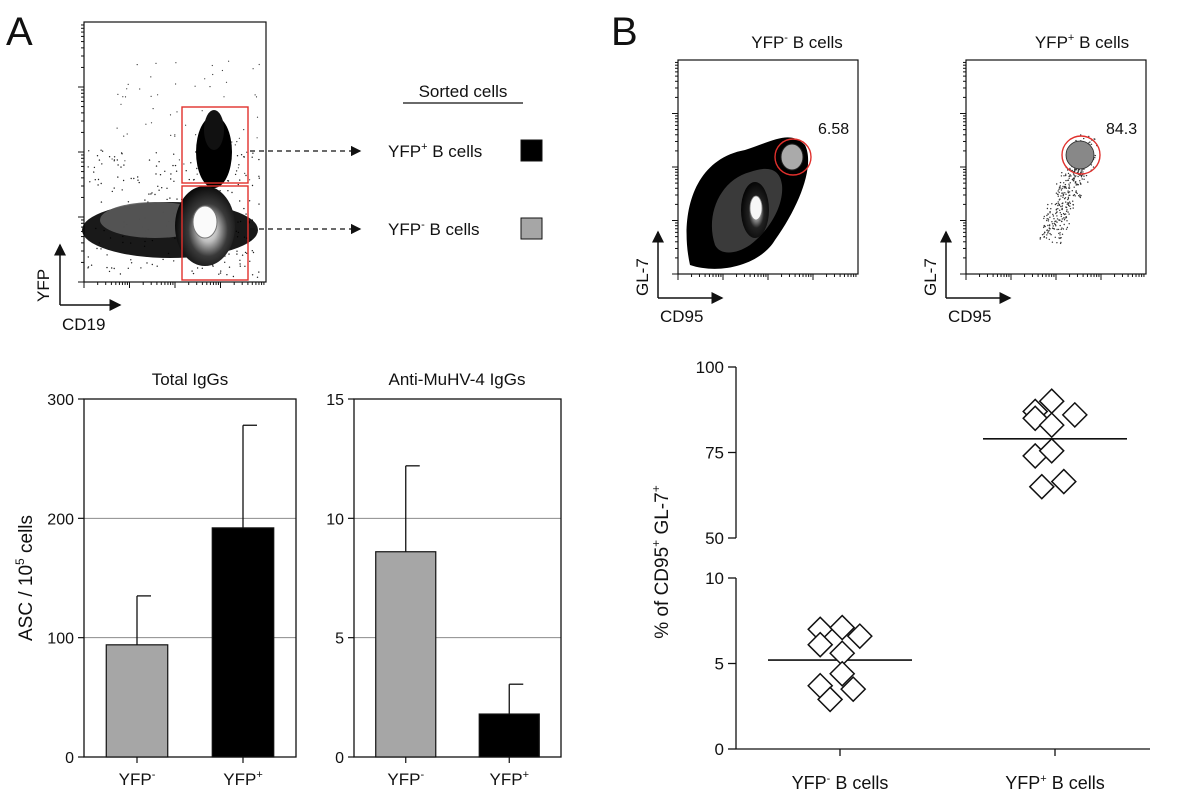  What do you see at coordinates (83, 324) in the screenshot?
I see `flow-a-x-label: CD19` at bounding box center [83, 324].